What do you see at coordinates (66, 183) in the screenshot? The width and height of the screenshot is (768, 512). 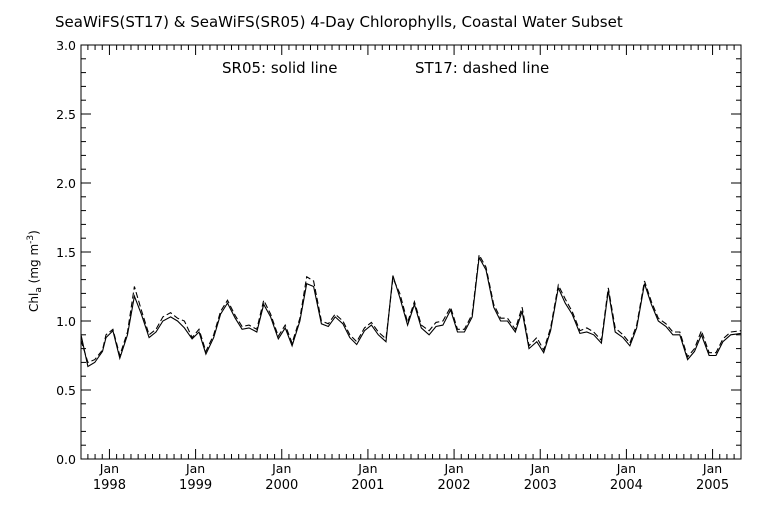 I see `y-tick-label: 2.0` at bounding box center [66, 183].